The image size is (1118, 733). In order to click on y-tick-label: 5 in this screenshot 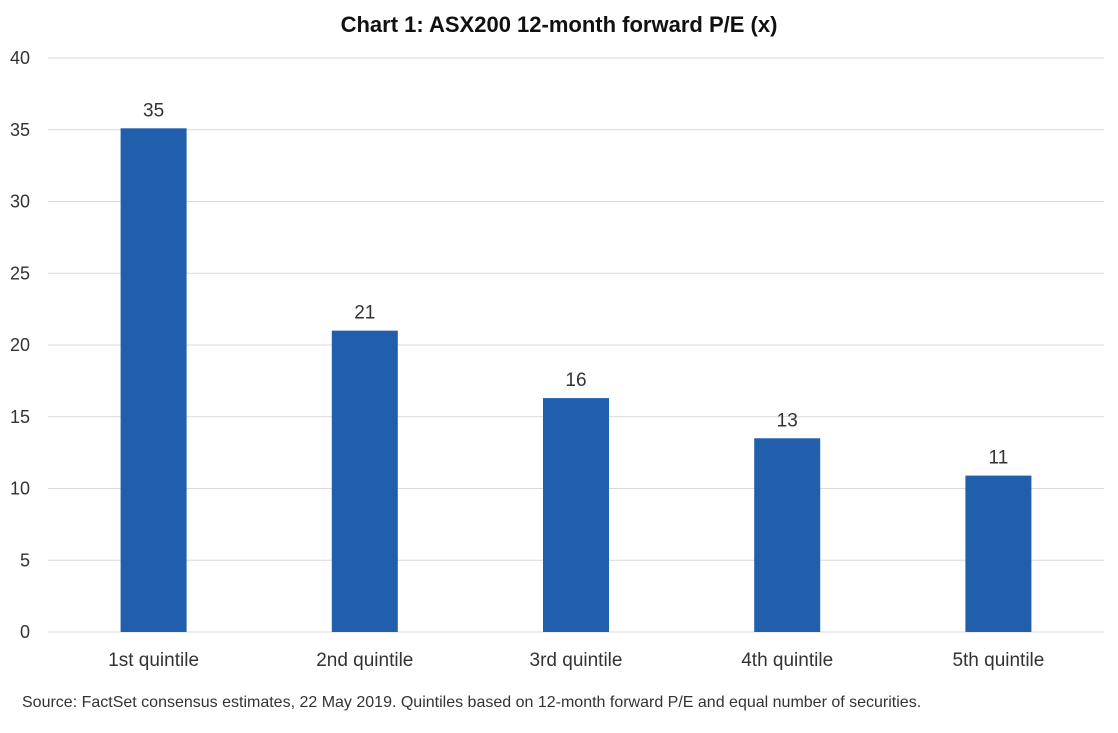, I will do `click(25, 560)`.